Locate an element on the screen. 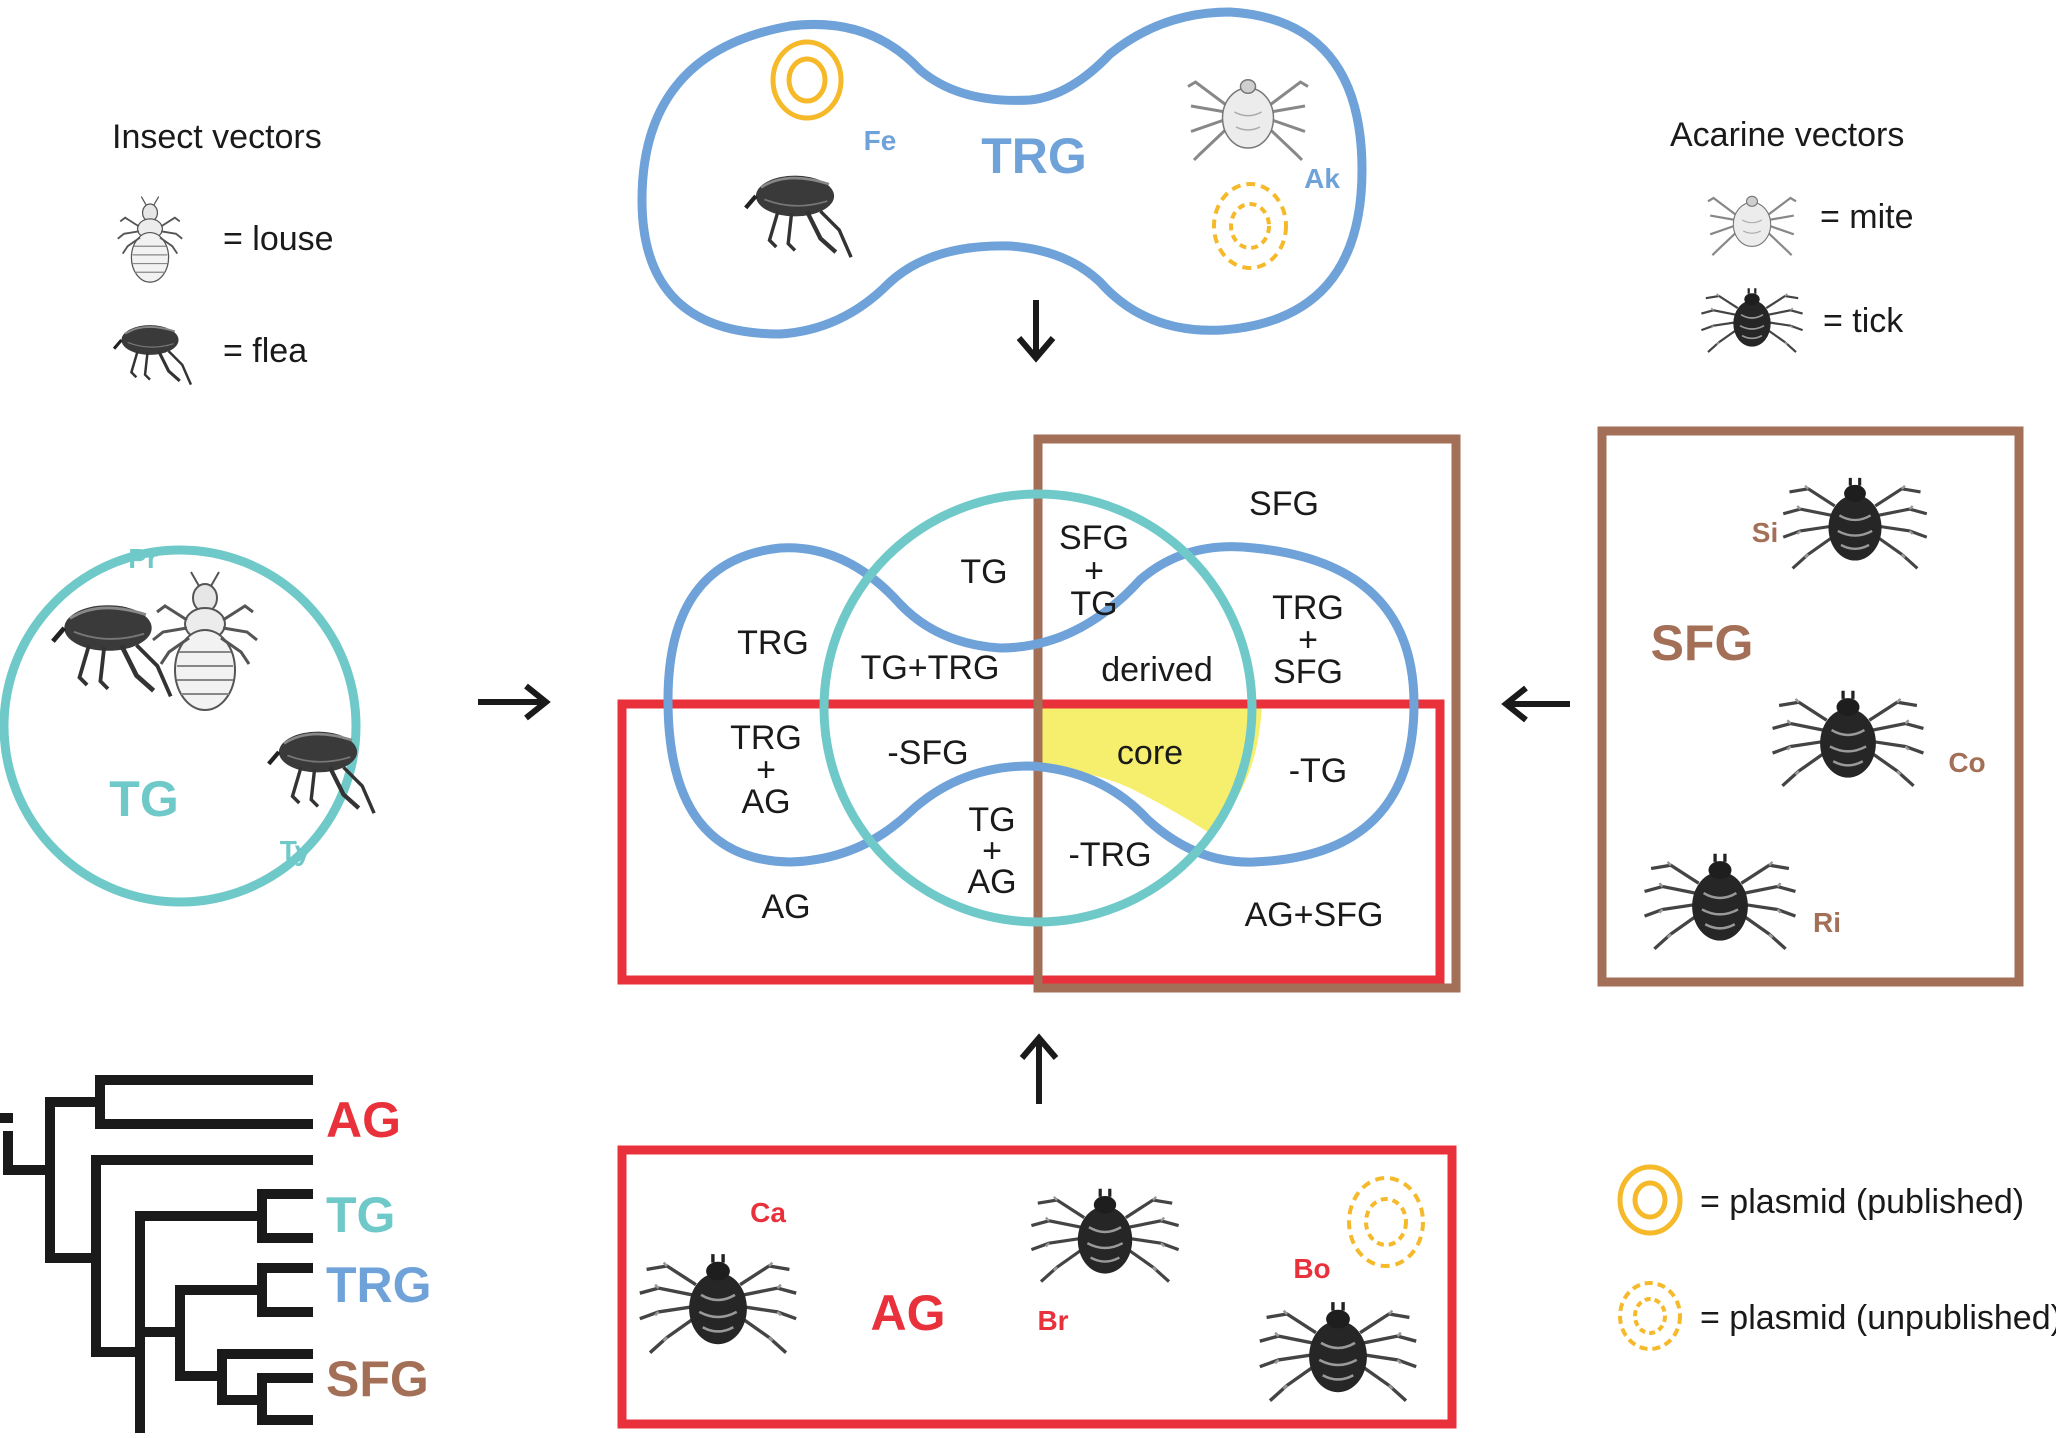 This screenshot has height=1438, width=2056. sfg-venn-box is located at coordinates (1247, 713).